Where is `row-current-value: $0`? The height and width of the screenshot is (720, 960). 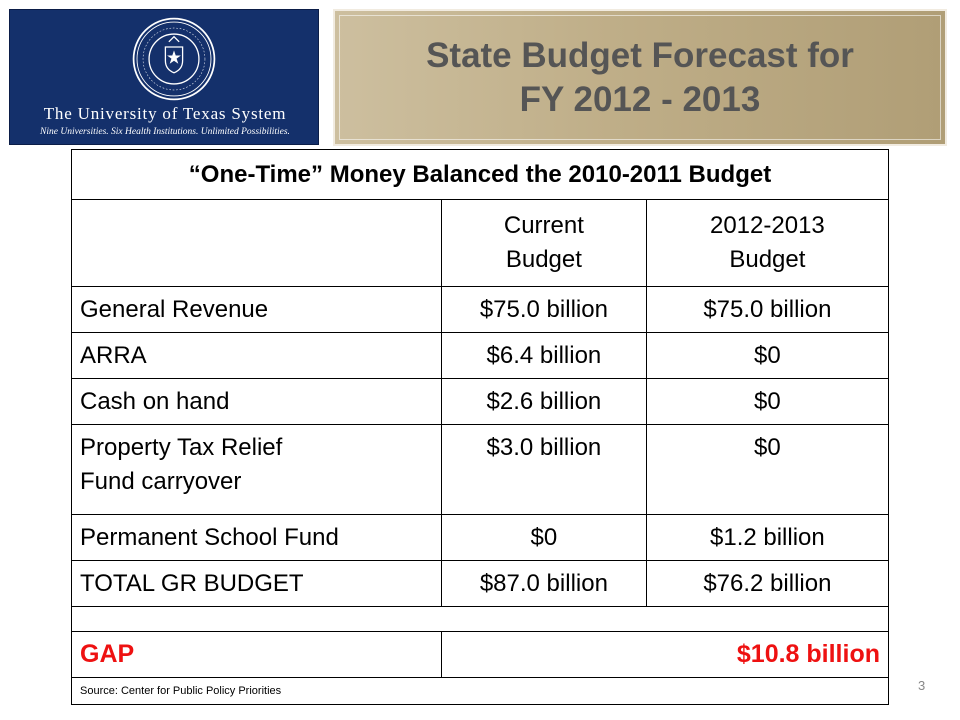
row-current-value: $0 is located at coordinates (544, 537).